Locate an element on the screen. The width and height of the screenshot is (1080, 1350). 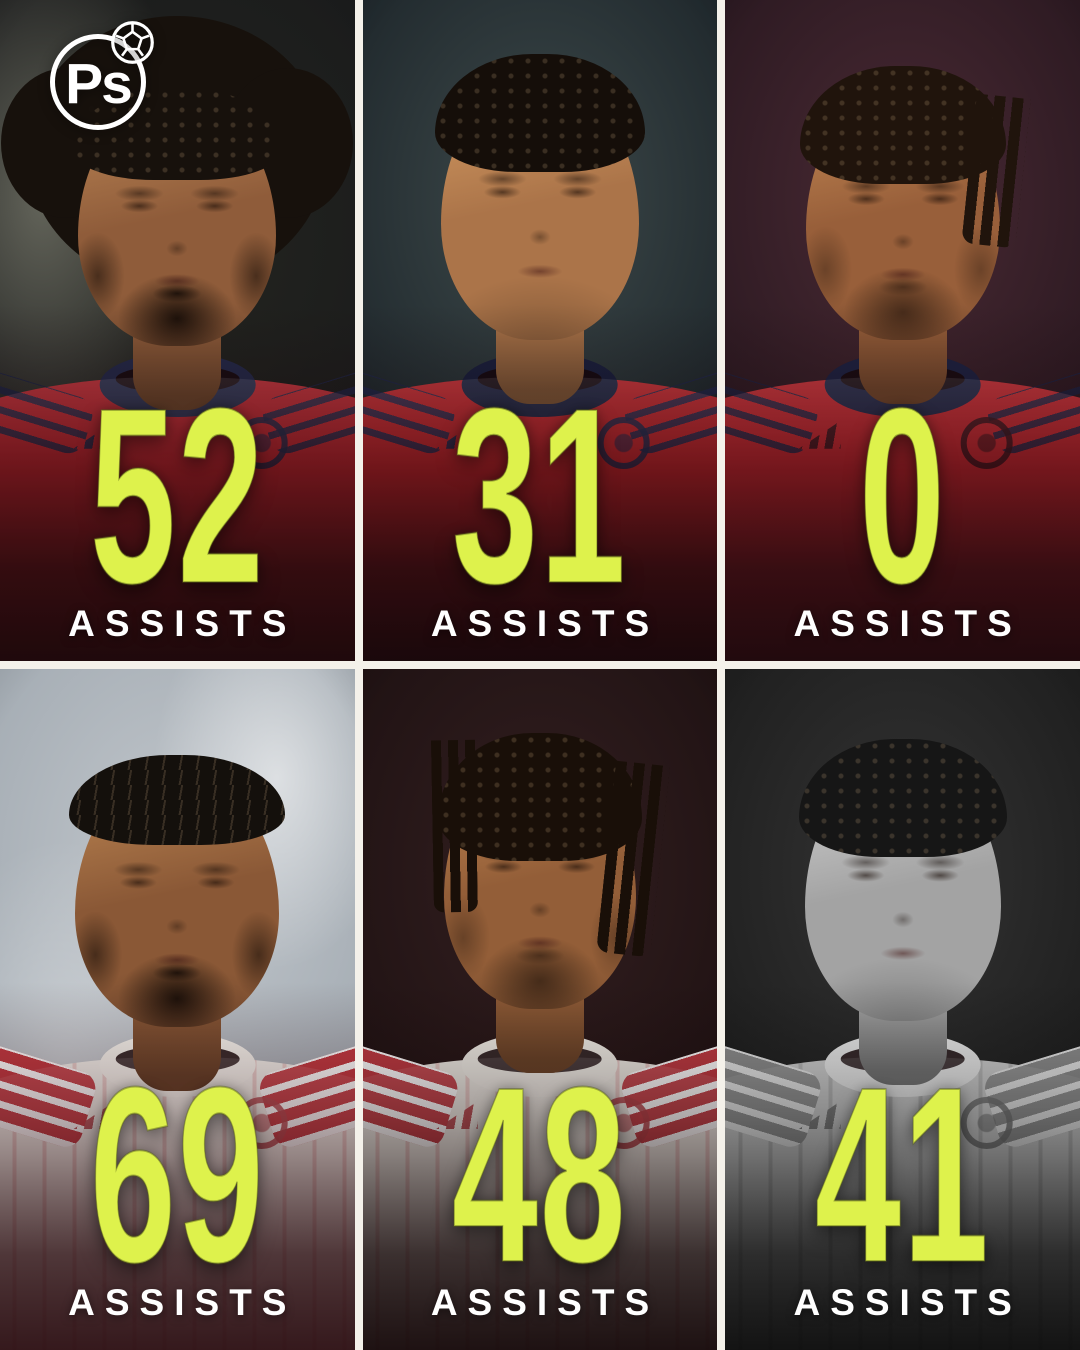
stats-block: 48 ASSISTS is located at coordinates (540, 1179).